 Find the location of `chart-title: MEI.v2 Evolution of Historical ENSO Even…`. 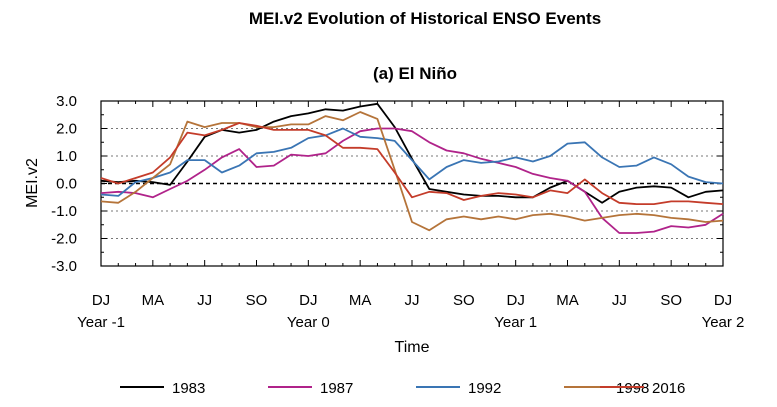

chart-title: MEI.v2 Evolution of Historical ENSO Even… is located at coordinates (425, 18).